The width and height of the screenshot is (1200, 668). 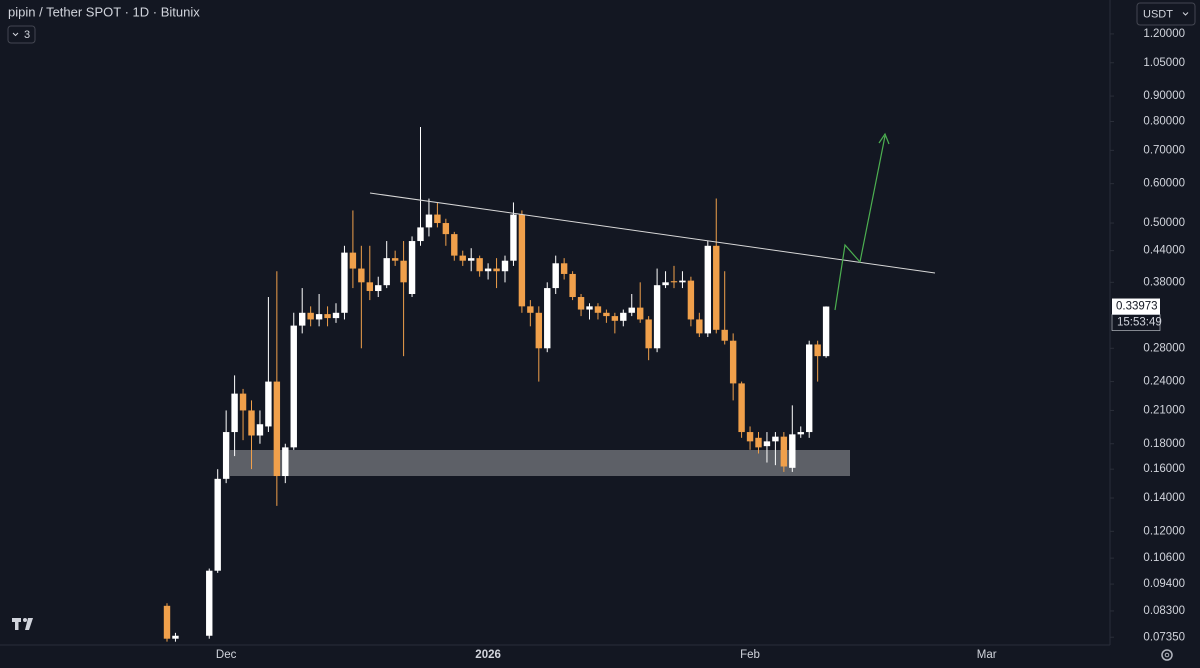 What do you see at coordinates (1164, 34) in the screenshot?
I see `y-tick-label: 1.20000` at bounding box center [1164, 34].